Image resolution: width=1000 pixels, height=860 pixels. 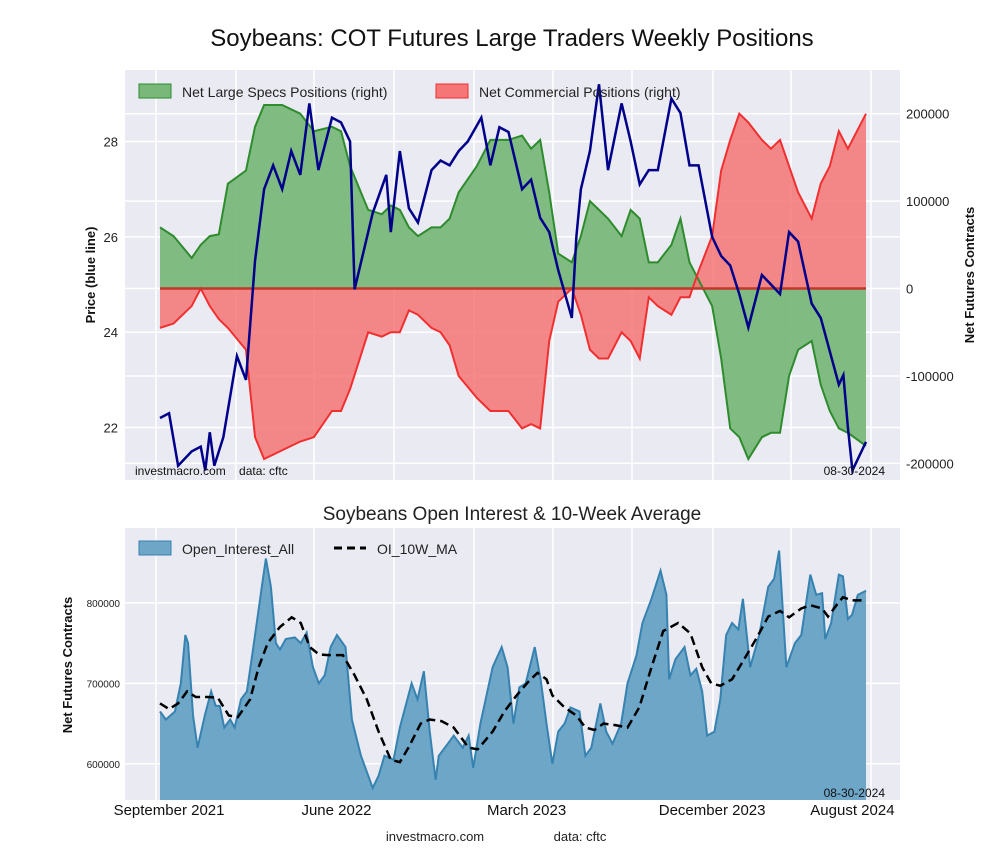 What do you see at coordinates (111, 428) in the screenshot?
I see `left-tick-label: 22` at bounding box center [111, 428].